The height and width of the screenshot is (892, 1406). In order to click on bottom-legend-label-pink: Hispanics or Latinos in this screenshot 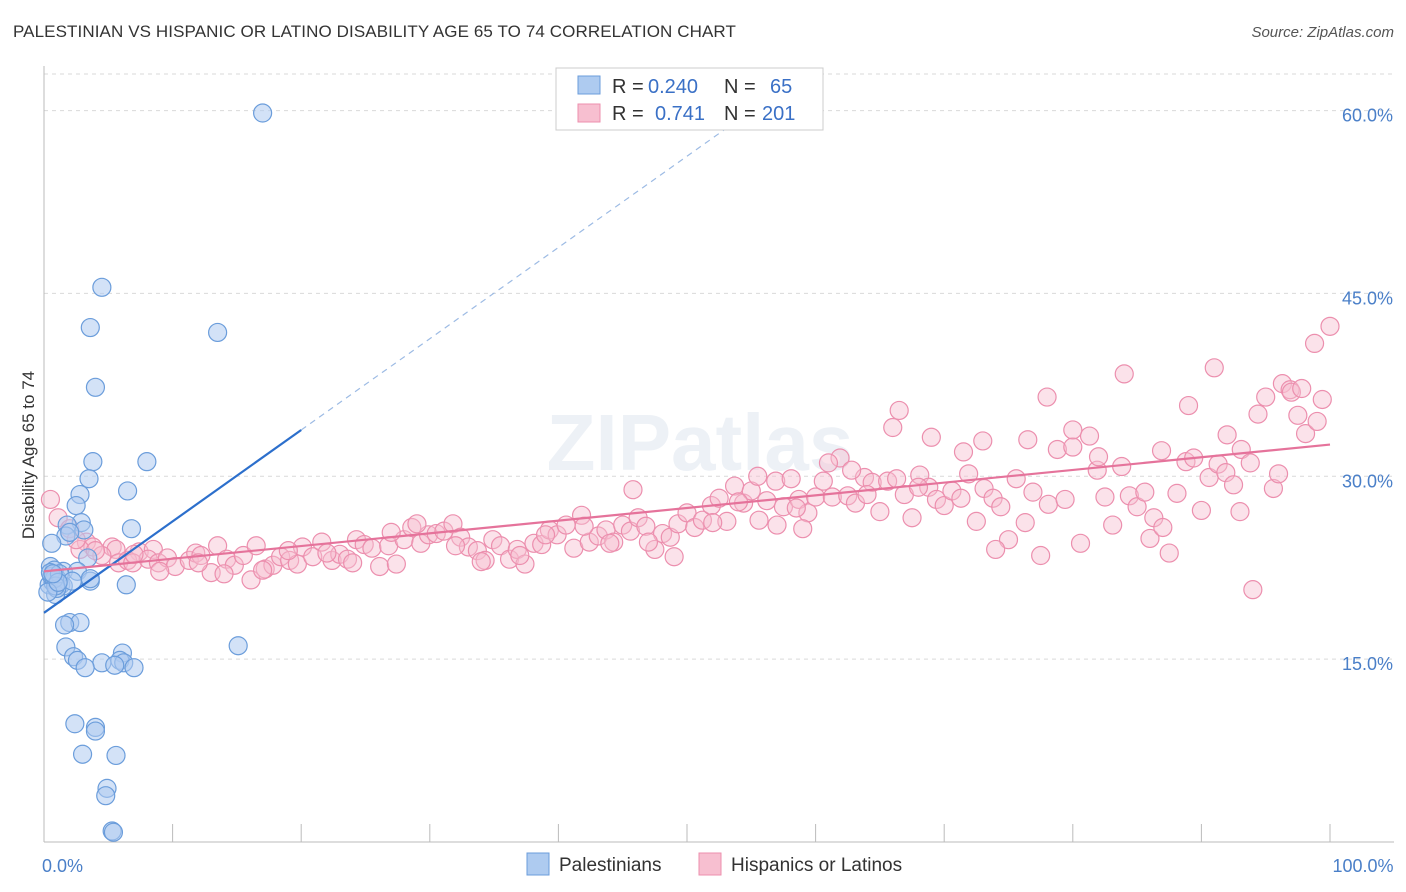, I will do `click(816, 865)`.